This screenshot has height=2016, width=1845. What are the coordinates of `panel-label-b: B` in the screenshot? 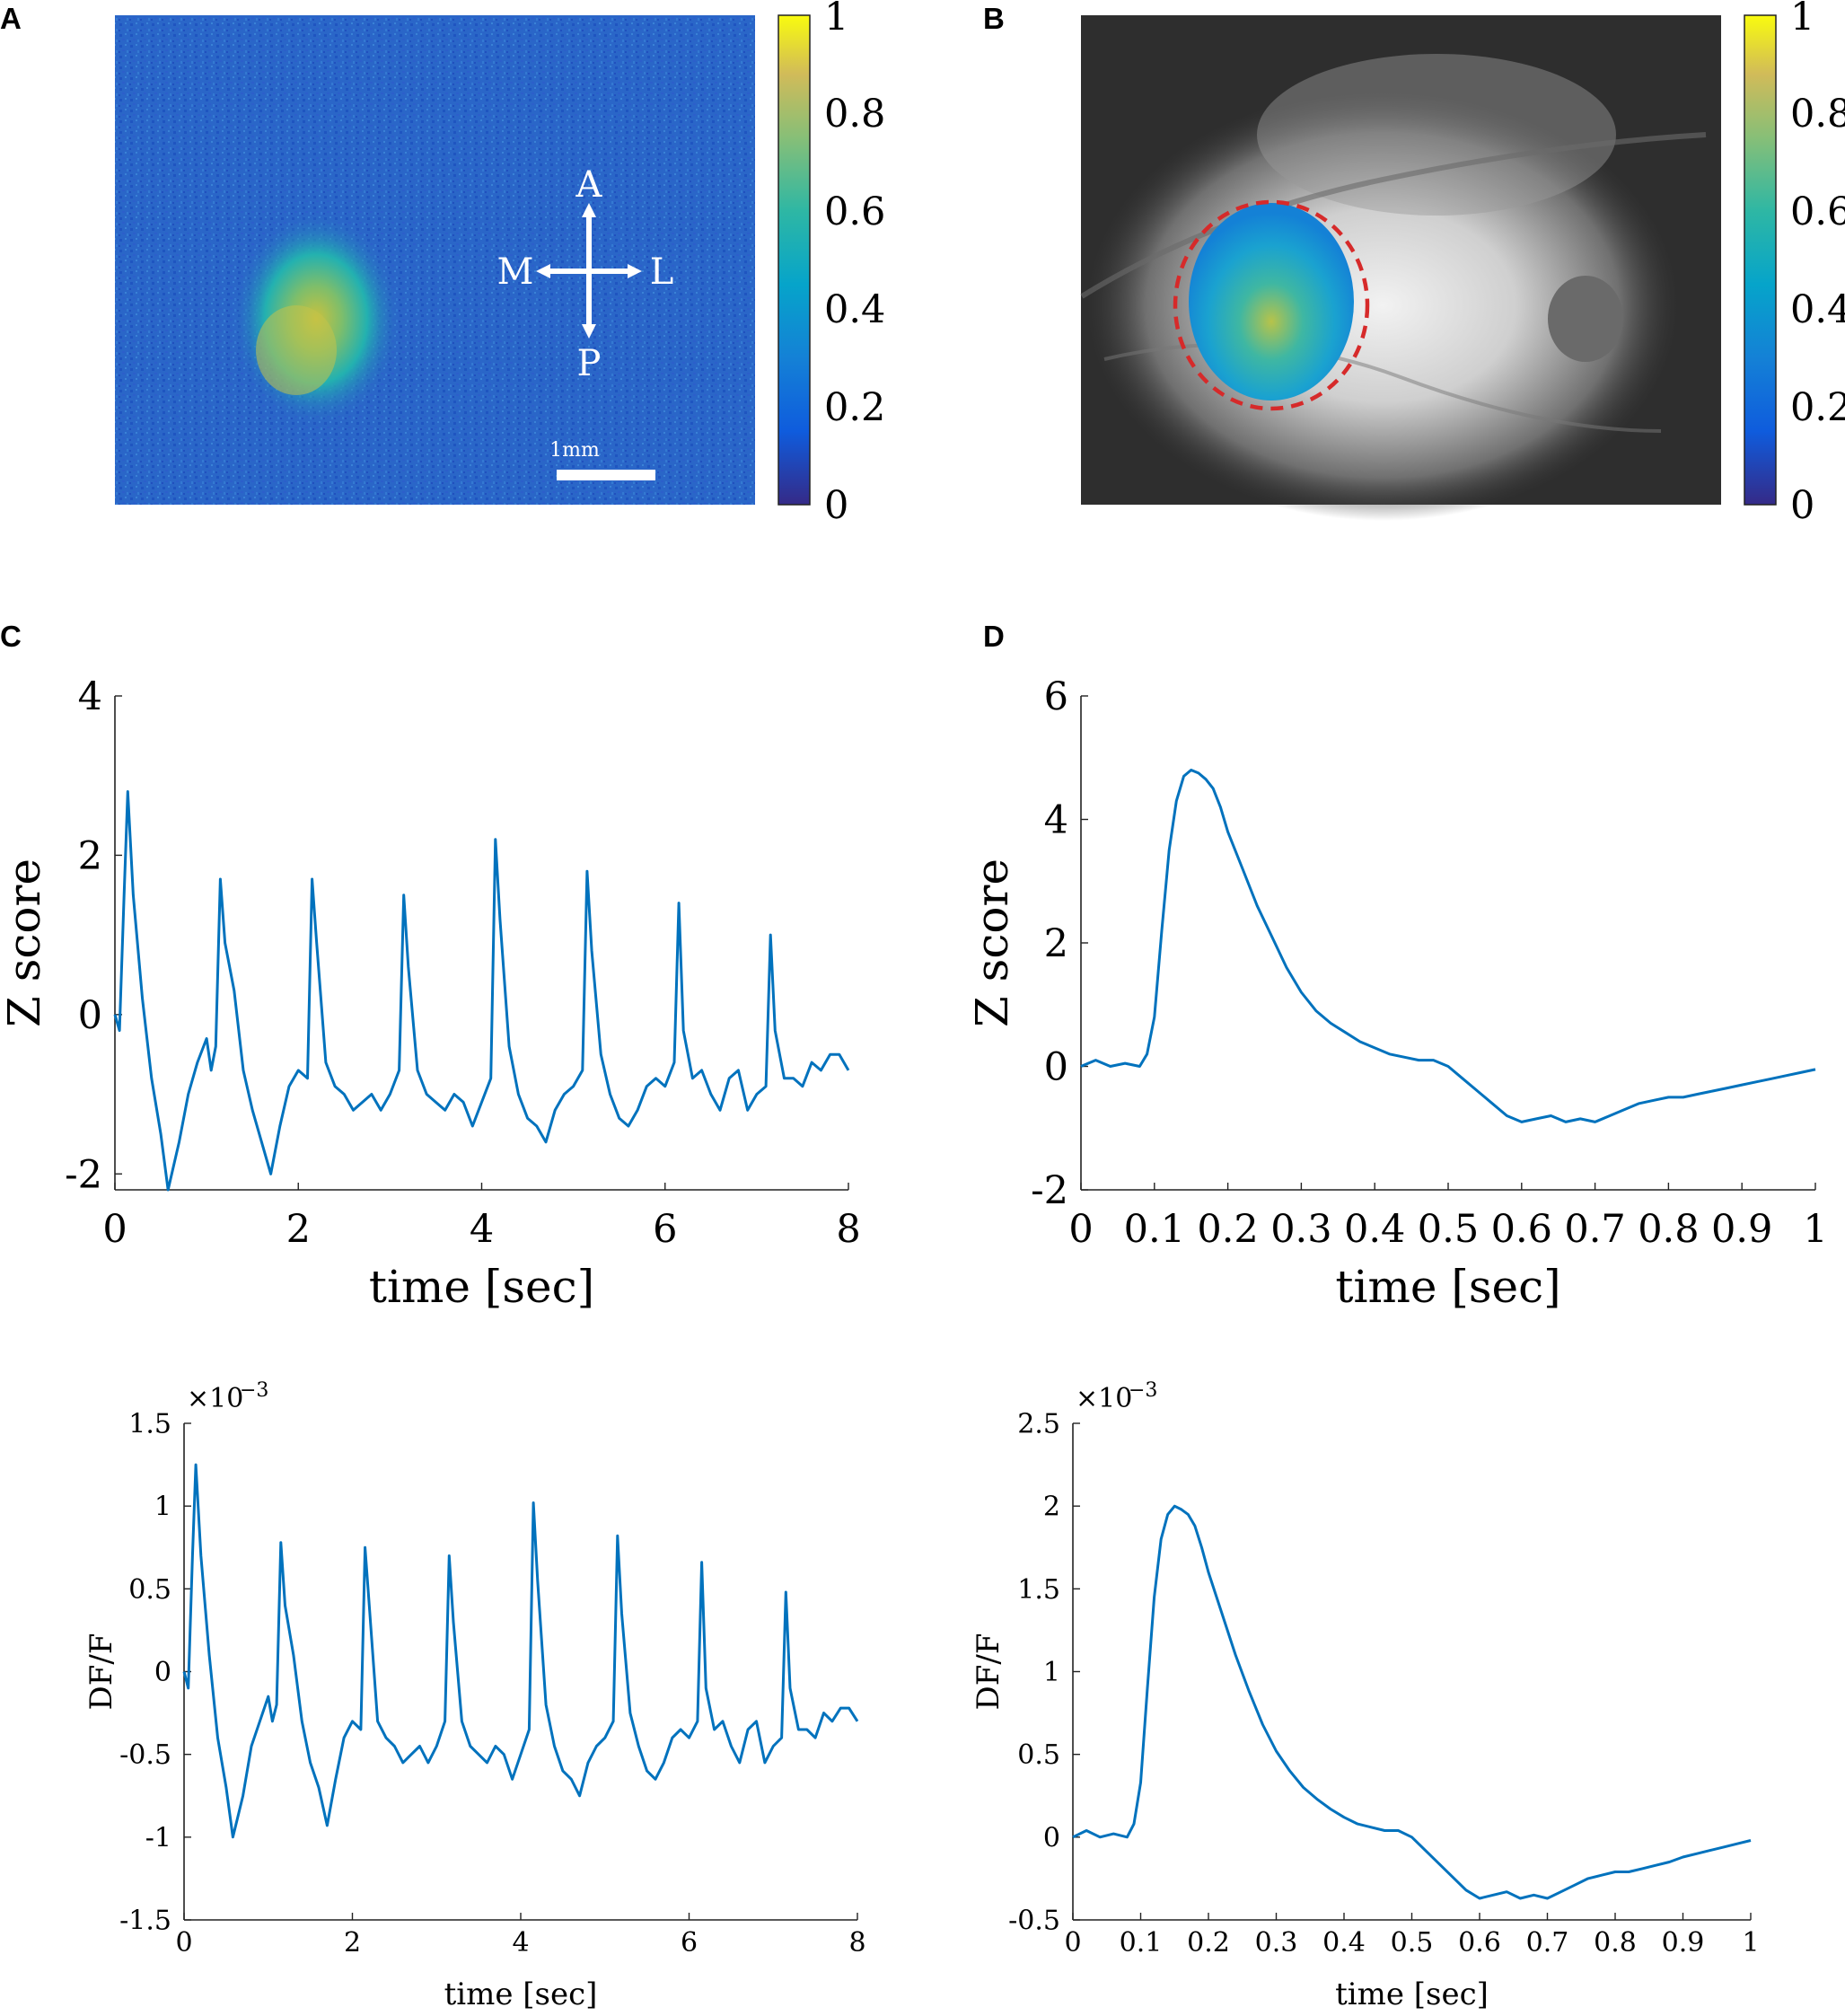 It's located at (994, 18).